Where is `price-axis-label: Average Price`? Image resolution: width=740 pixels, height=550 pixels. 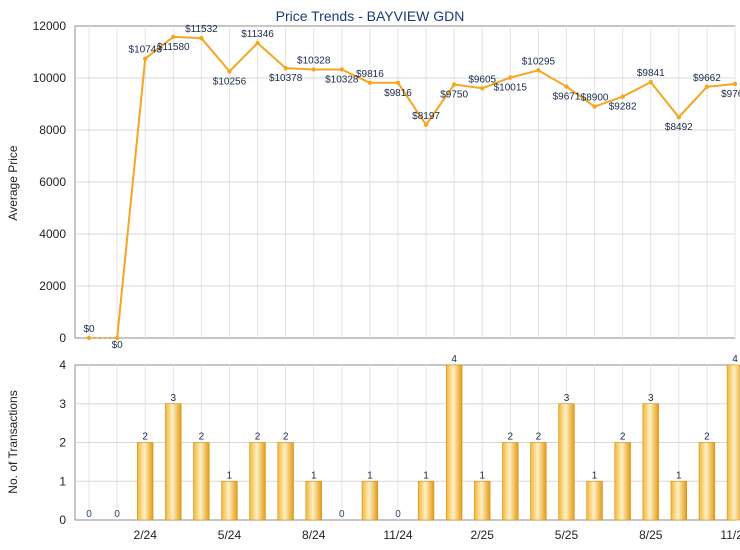 price-axis-label: Average Price is located at coordinates (13, 182).